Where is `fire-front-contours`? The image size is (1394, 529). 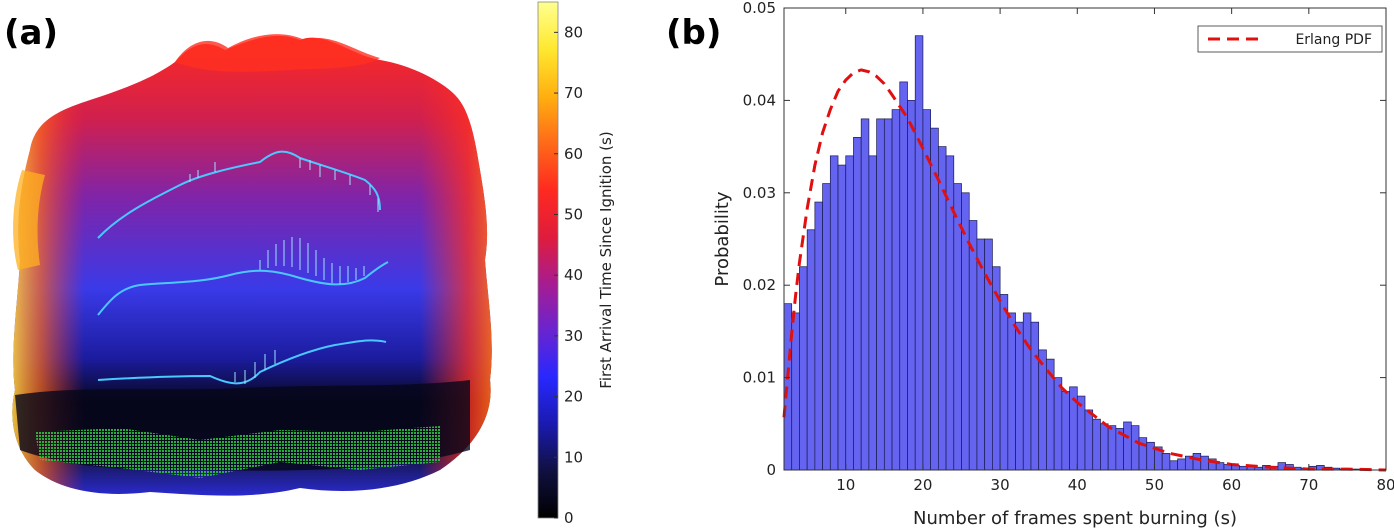 fire-front-contours is located at coordinates (243, 267).